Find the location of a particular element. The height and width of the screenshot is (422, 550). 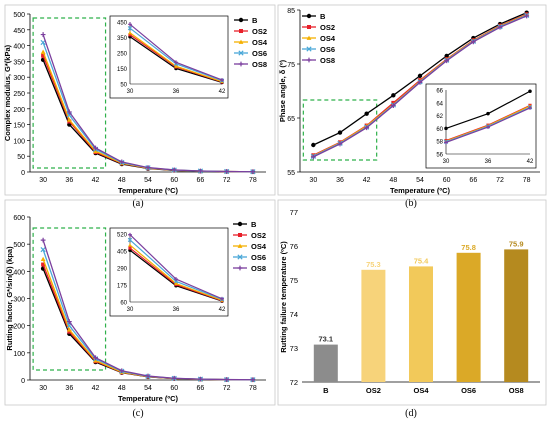

panel-a-ytick-label: 100 is located at coordinates (19, 141).